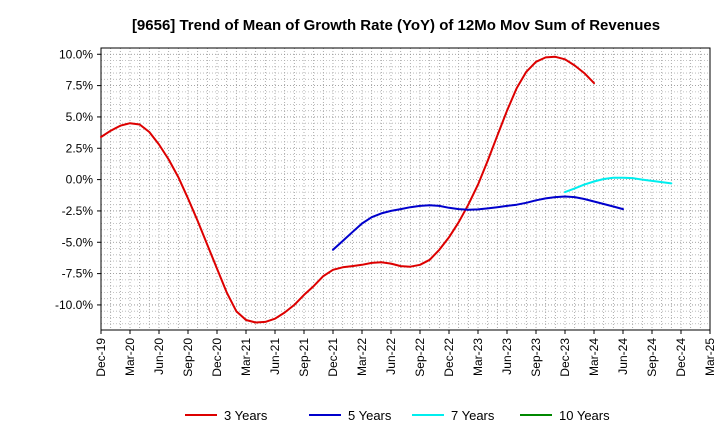  Describe the element at coordinates (80, 86) in the screenshot. I see `y-tick-label: 7.5%` at that location.